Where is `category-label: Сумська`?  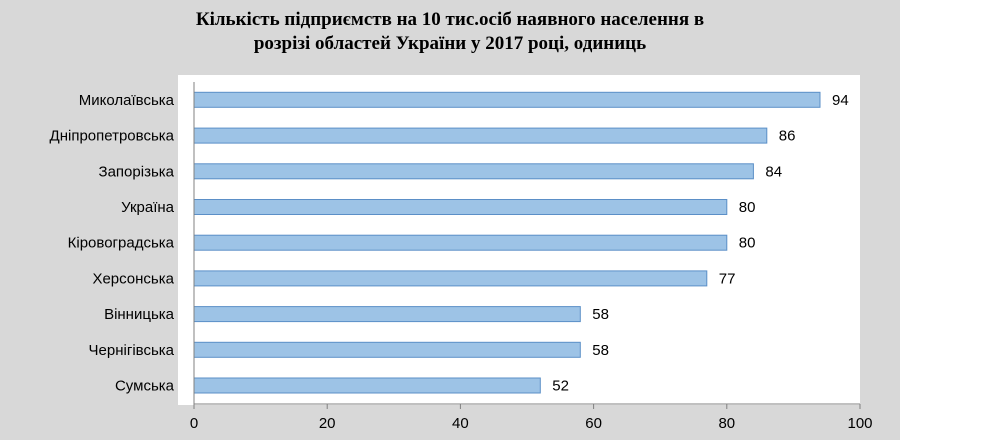
category-label: Сумська is located at coordinates (145, 386).